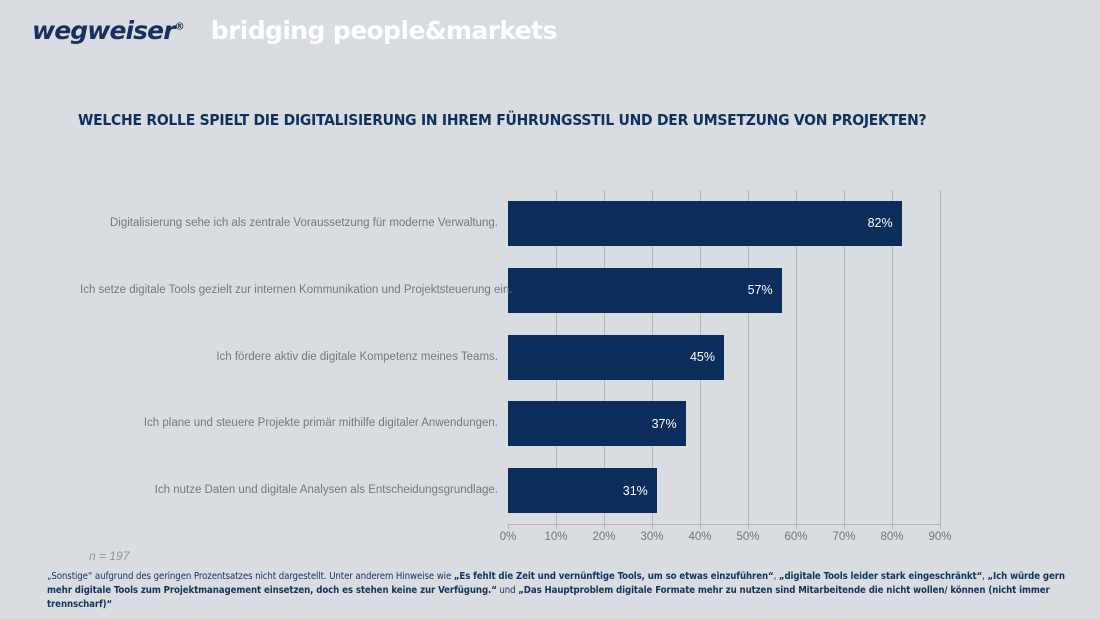 The width and height of the screenshot is (1100, 619). Describe the element at coordinates (508, 537) in the screenshot. I see `x-axis-tick-label: 0%` at that location.